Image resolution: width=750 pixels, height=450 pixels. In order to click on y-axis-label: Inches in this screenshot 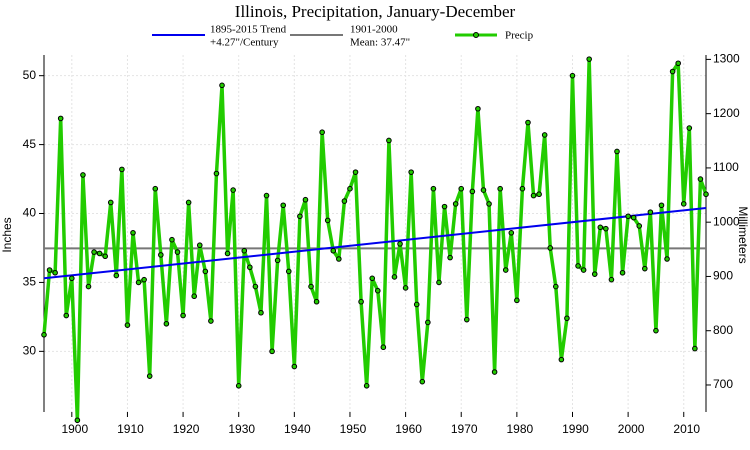, I will do `click(7, 234)`.